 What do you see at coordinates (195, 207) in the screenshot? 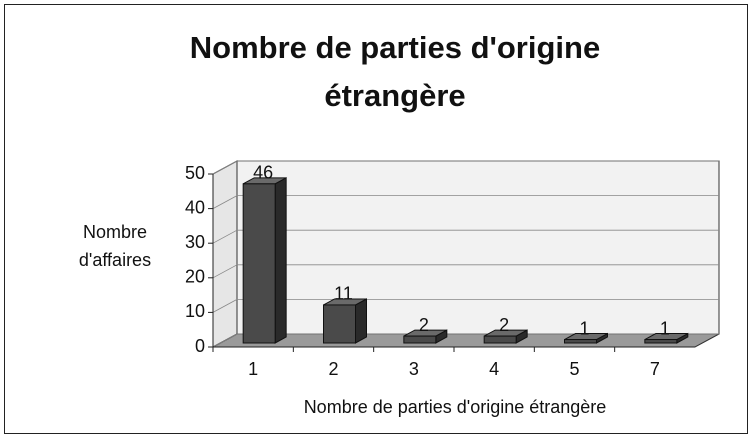
I see `y-tick-label: 40` at bounding box center [195, 207].